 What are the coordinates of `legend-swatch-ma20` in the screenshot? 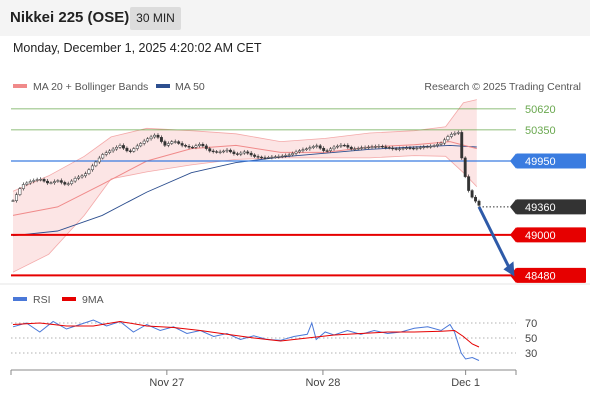 It's located at (20, 86).